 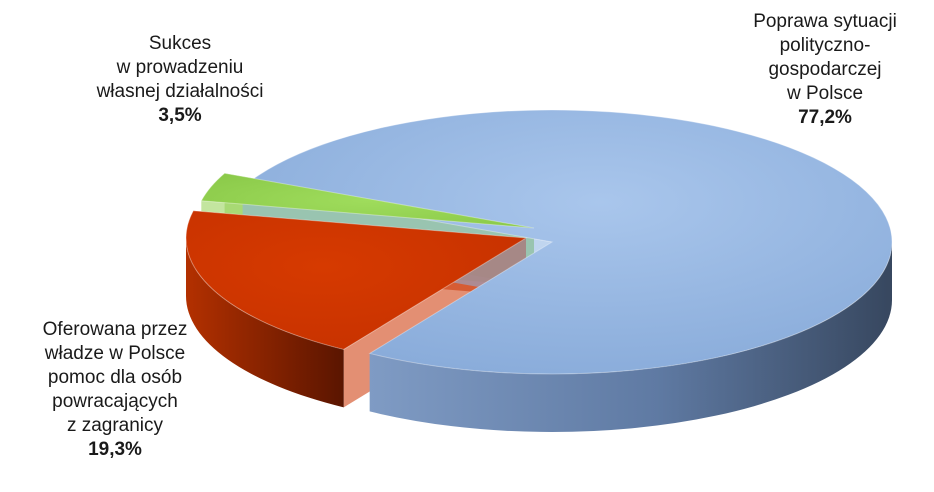 I want to click on slice-label-line: Poprawa sytuacji, so click(x=825, y=21).